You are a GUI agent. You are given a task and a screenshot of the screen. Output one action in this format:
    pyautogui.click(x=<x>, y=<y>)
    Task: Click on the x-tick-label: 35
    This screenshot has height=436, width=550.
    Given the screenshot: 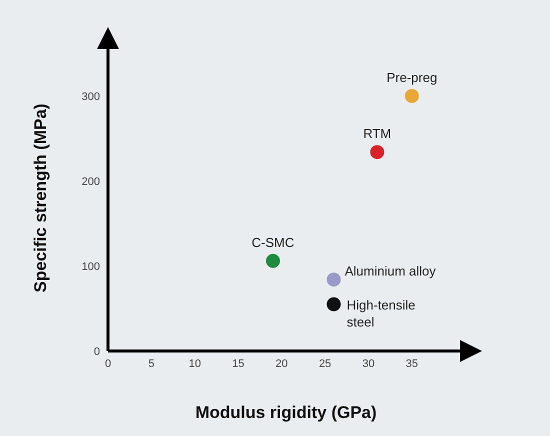 What is the action you would take?
    pyautogui.click(x=412, y=364)
    